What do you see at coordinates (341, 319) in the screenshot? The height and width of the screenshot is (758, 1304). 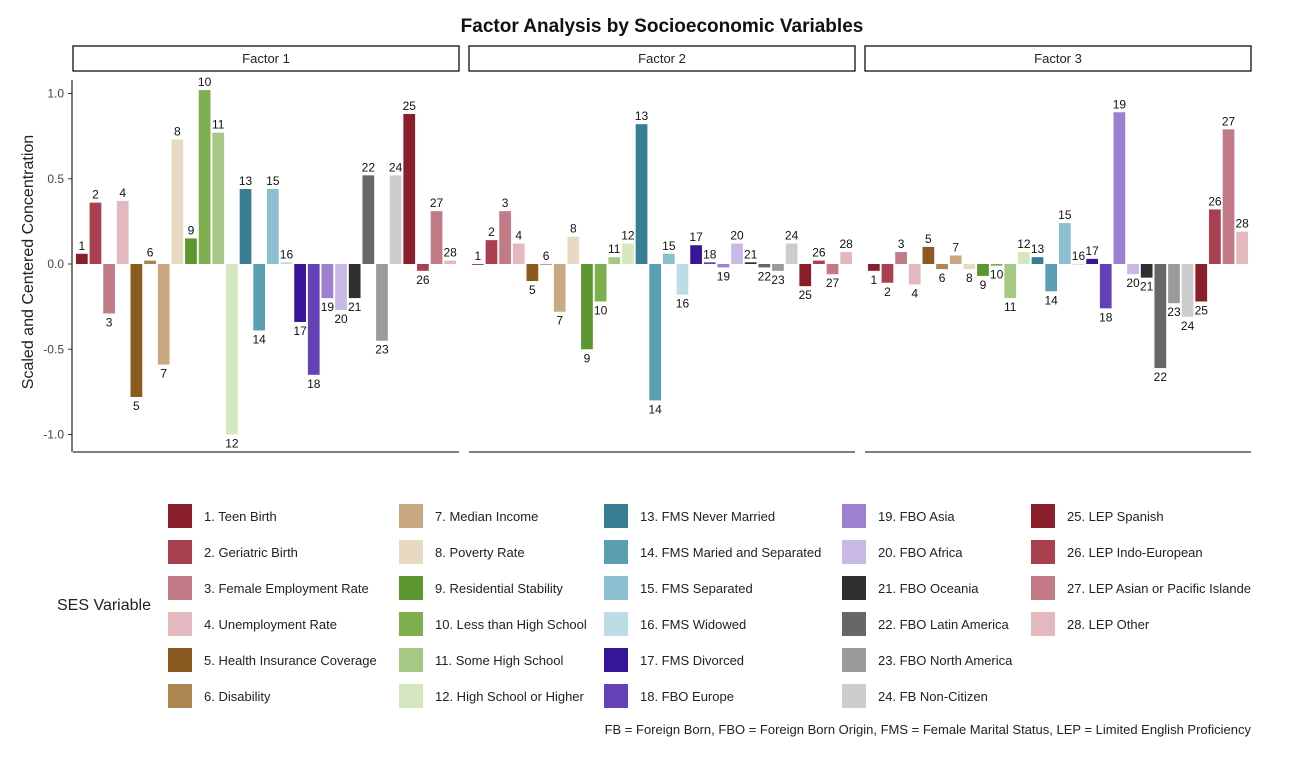 I see `bar-label: 20` at bounding box center [341, 319].